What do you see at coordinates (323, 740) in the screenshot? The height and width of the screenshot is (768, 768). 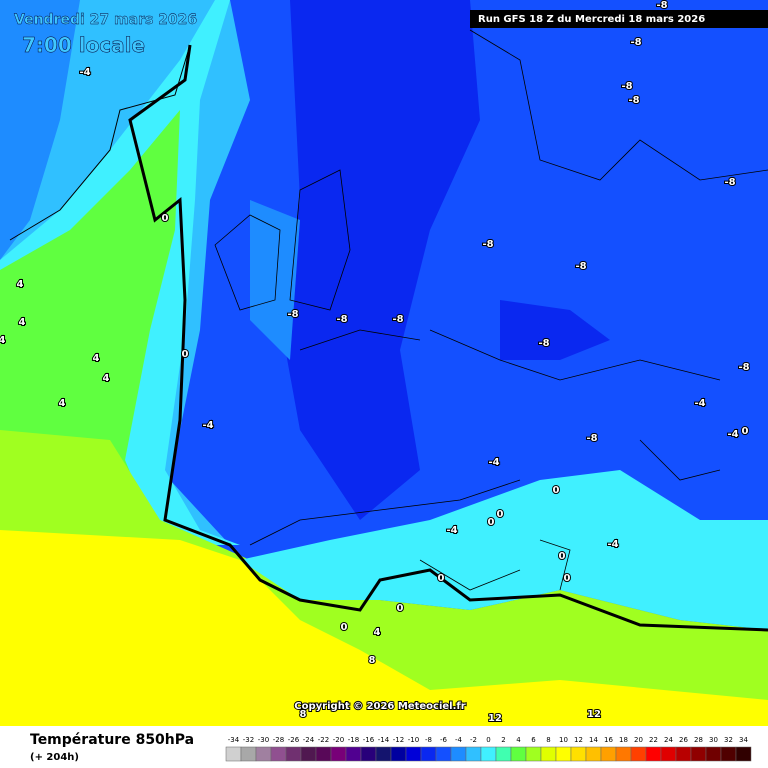 I see `scale-label: -22` at bounding box center [323, 740].